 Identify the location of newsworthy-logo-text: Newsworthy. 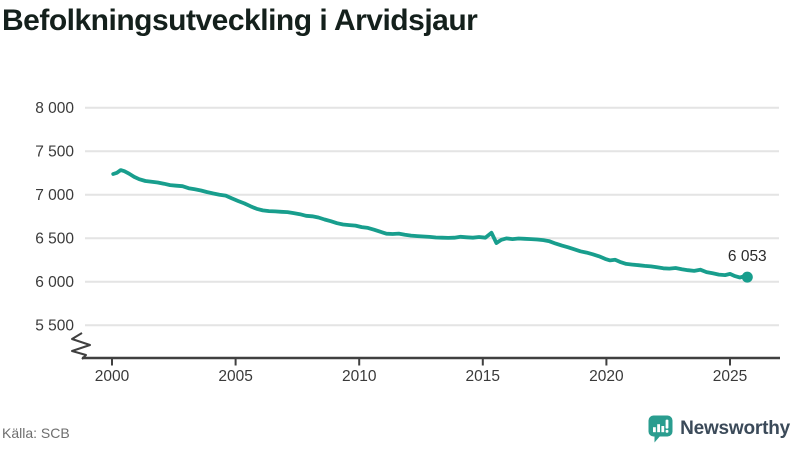
(735, 428).